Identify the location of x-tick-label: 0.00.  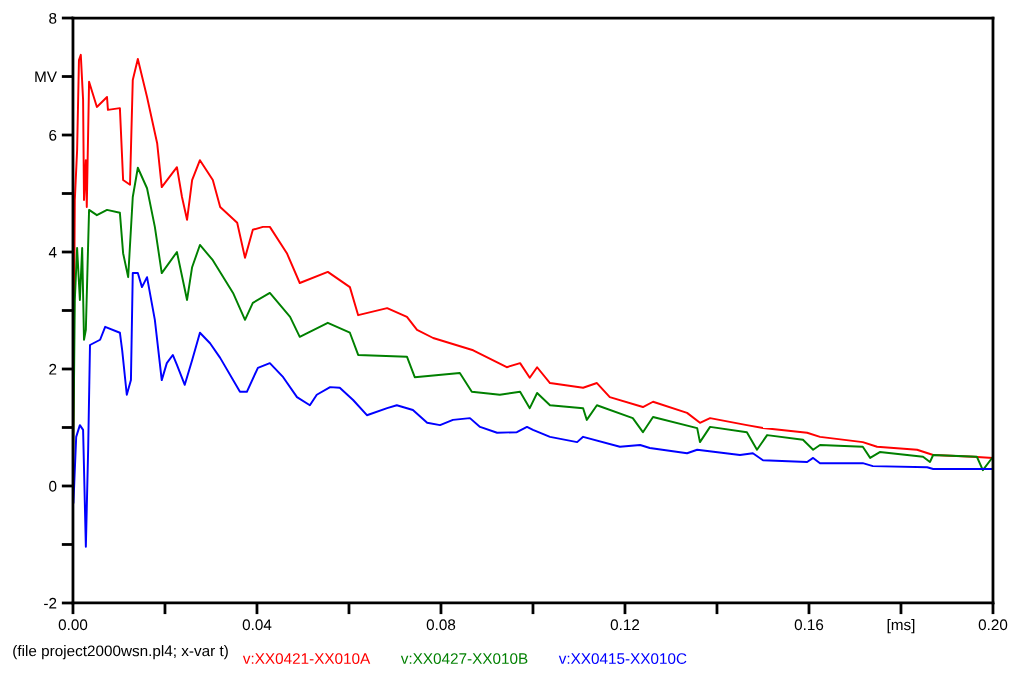
(73, 625).